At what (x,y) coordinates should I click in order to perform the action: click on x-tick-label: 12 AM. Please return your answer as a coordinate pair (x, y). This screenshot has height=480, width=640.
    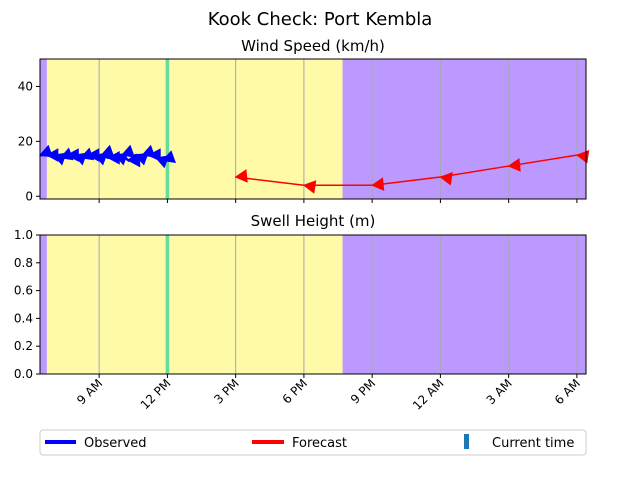
    Looking at the image, I should click on (428, 394).